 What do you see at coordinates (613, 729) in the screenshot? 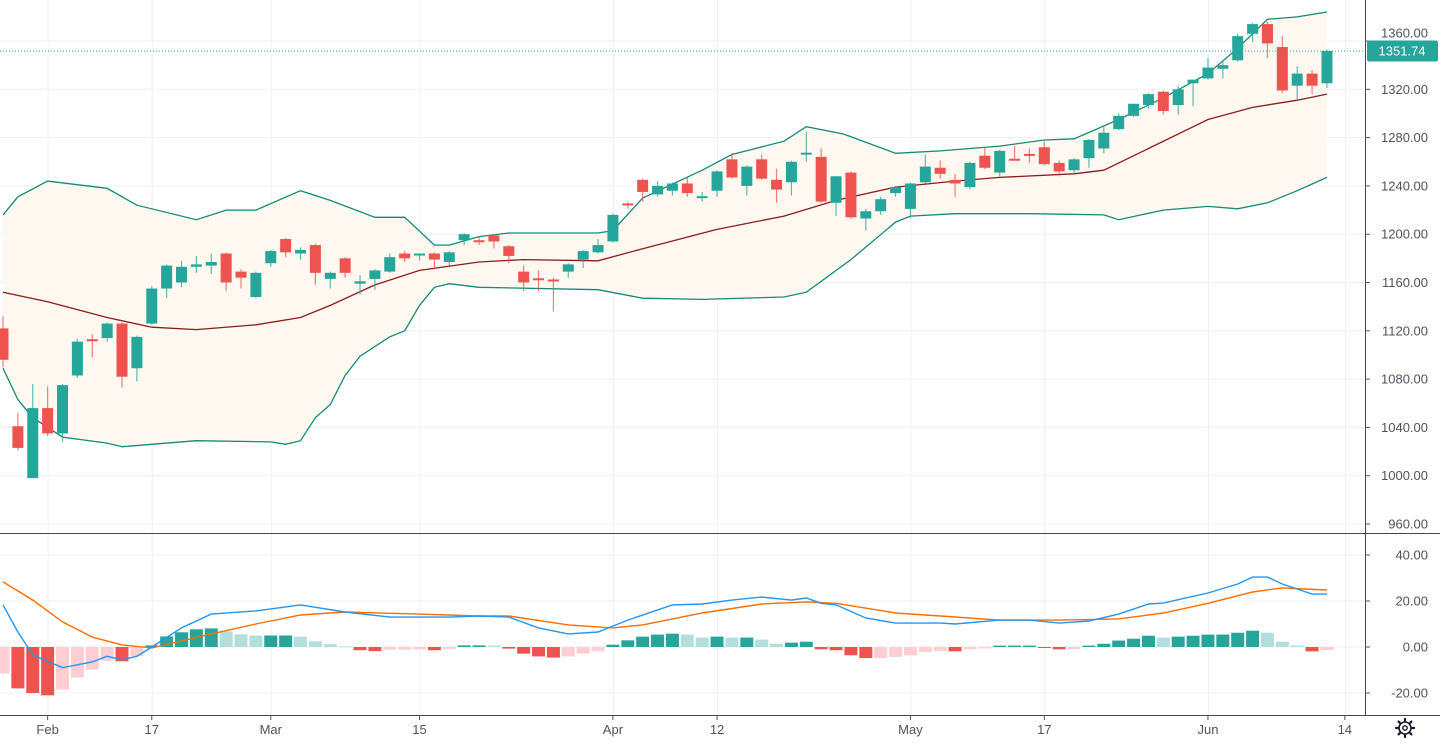
I see `time-axis-label: Apr` at bounding box center [613, 729].